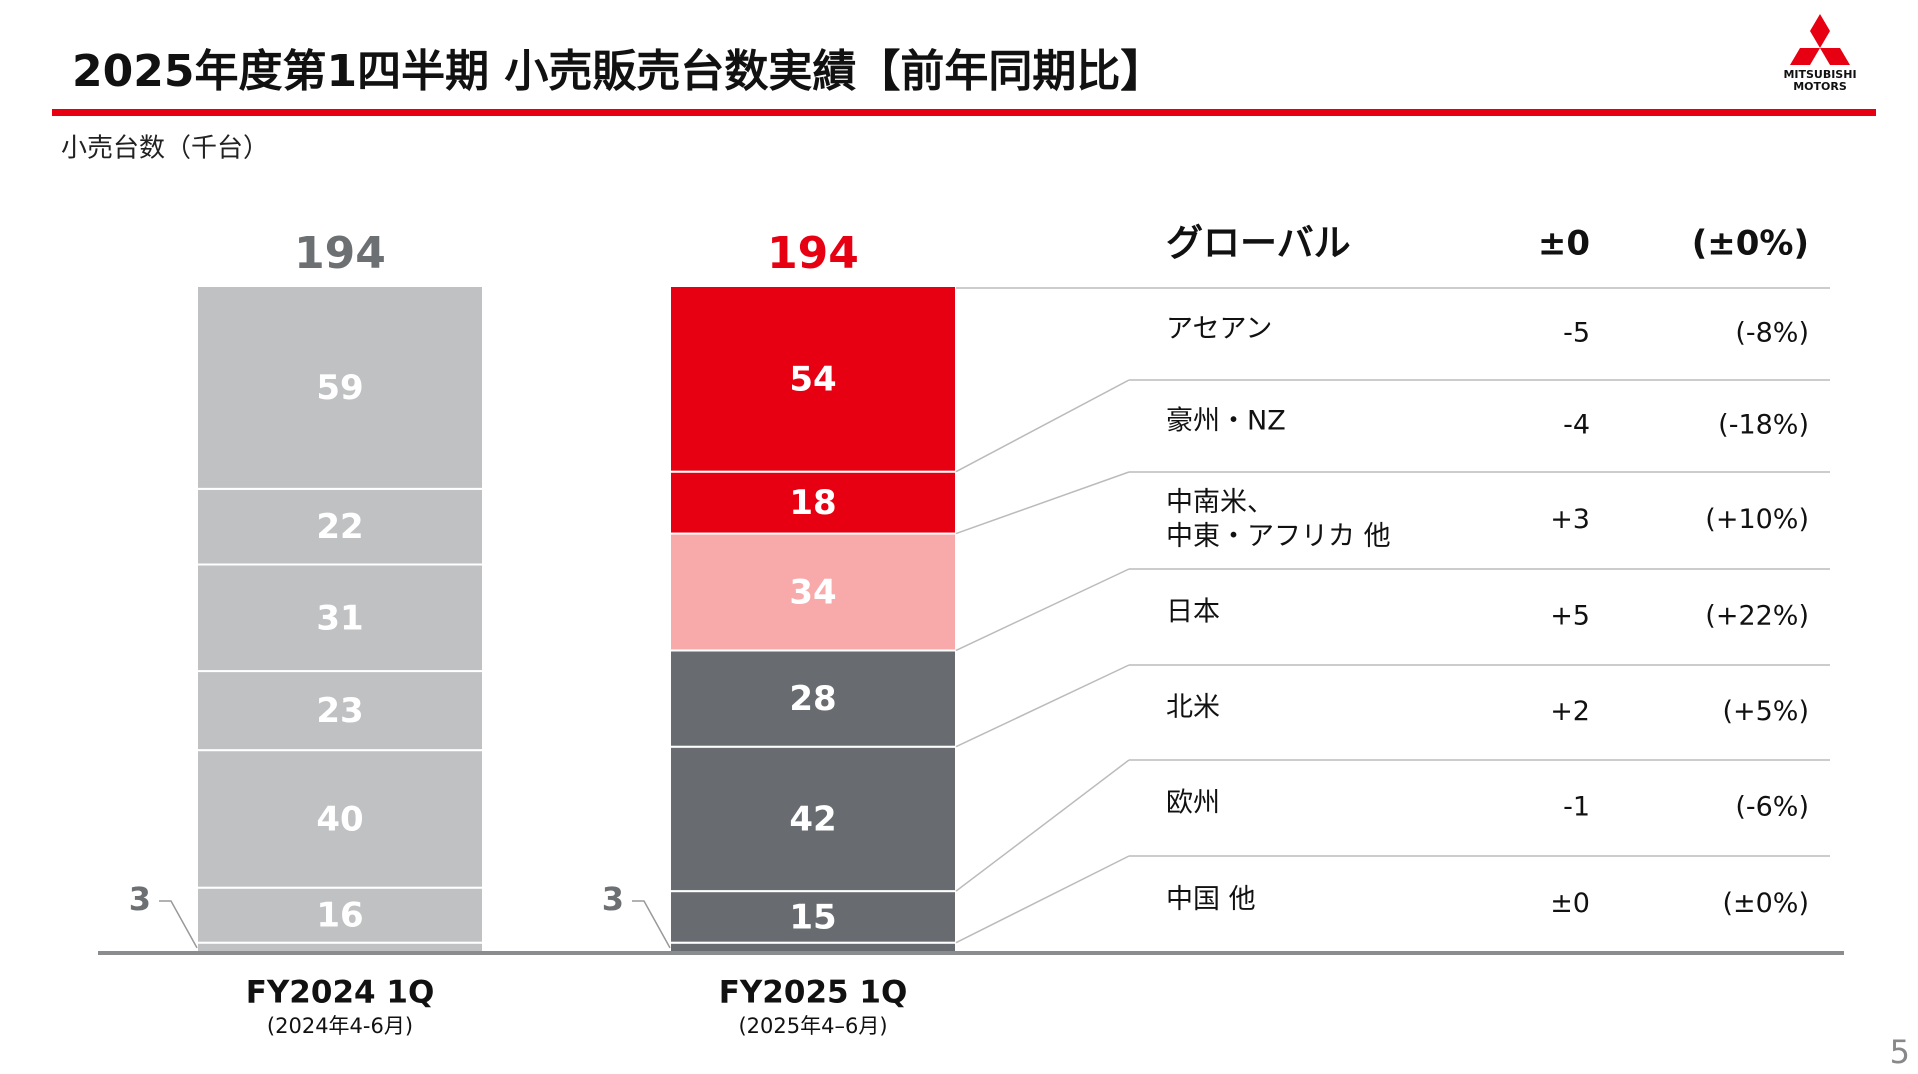  What do you see at coordinates (1576, 333) in the screenshot?
I see `row-change: -5` at bounding box center [1576, 333].